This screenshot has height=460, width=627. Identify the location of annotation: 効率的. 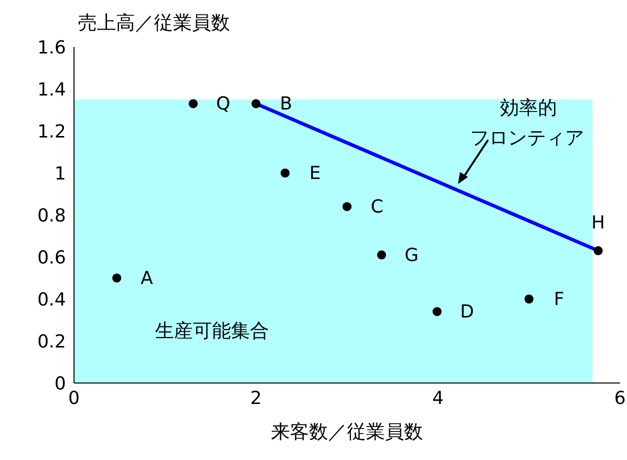
(528, 108).